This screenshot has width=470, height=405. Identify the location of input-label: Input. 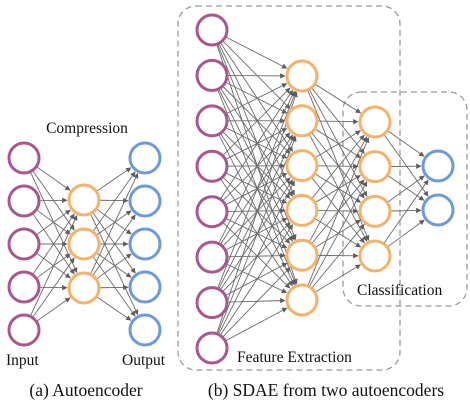
(22, 360).